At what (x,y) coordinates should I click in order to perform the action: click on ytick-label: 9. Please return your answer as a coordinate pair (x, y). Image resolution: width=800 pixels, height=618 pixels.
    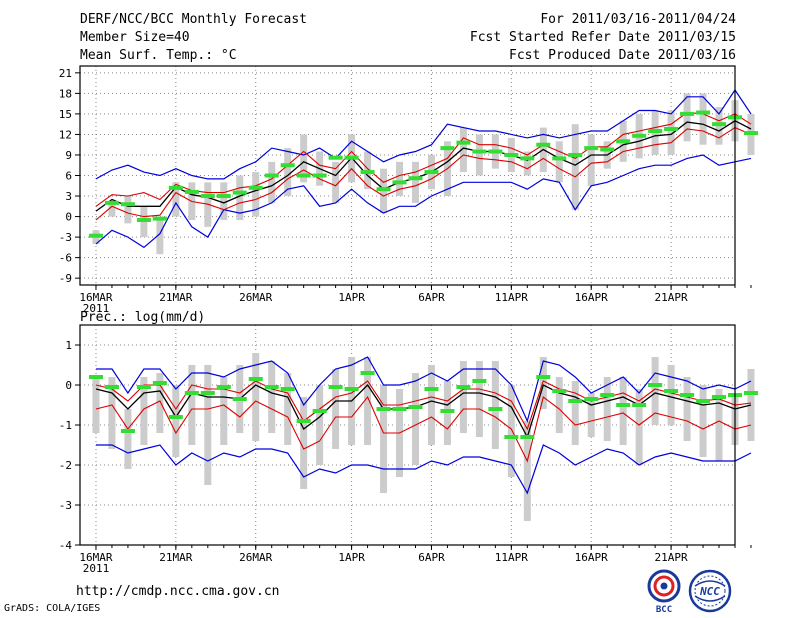
    Looking at the image, I should click on (68, 155).